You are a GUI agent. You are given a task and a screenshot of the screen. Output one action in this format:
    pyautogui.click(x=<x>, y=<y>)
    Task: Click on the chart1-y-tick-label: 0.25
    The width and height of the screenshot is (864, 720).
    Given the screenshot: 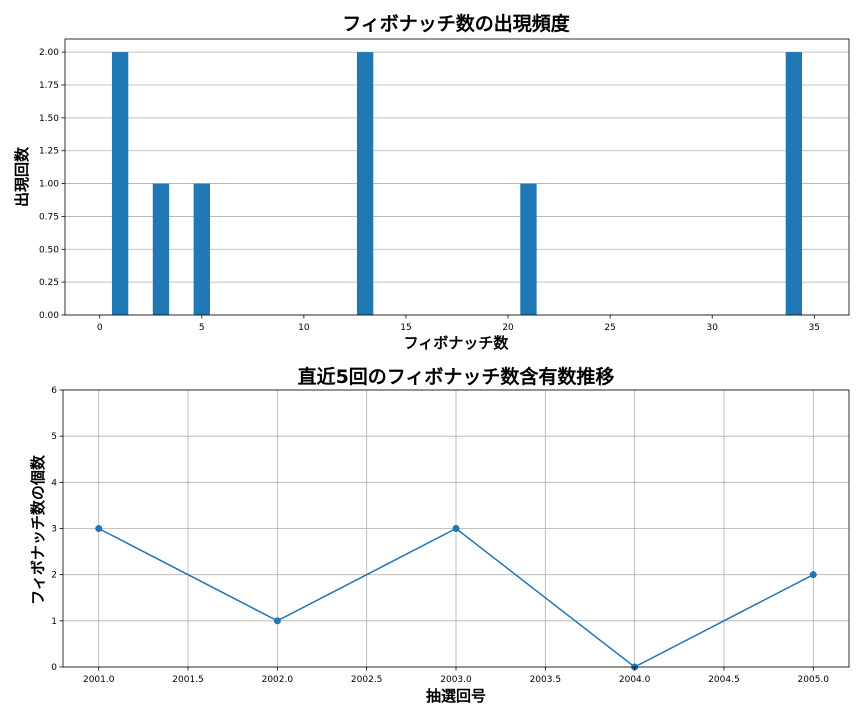 What is the action you would take?
    pyautogui.click(x=49, y=283)
    